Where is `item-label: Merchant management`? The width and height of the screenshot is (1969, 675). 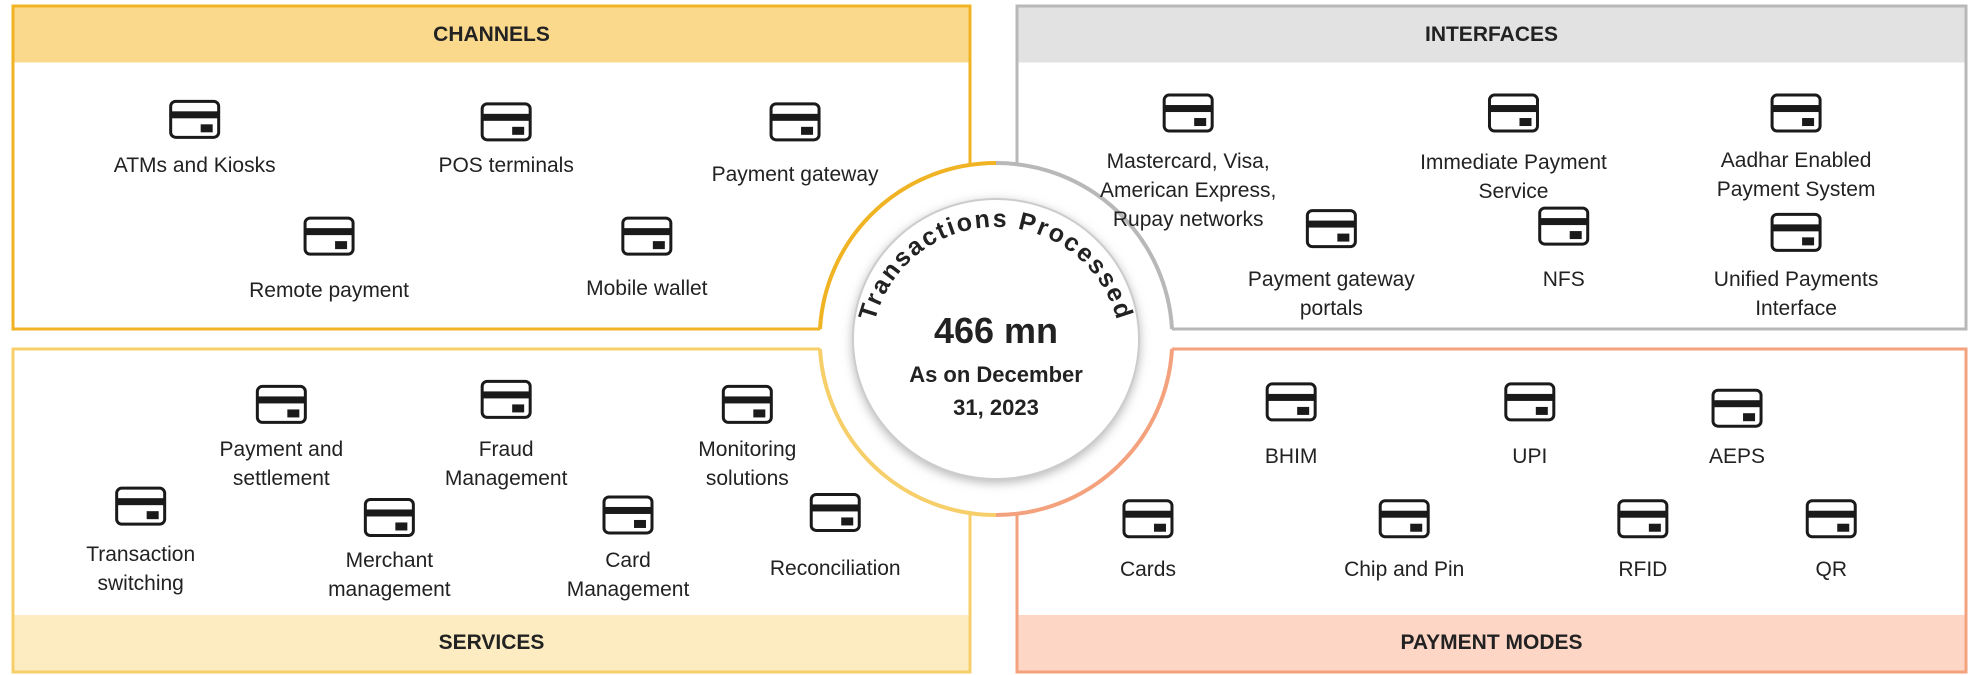
item-label: Merchant management is located at coordinates (389, 575).